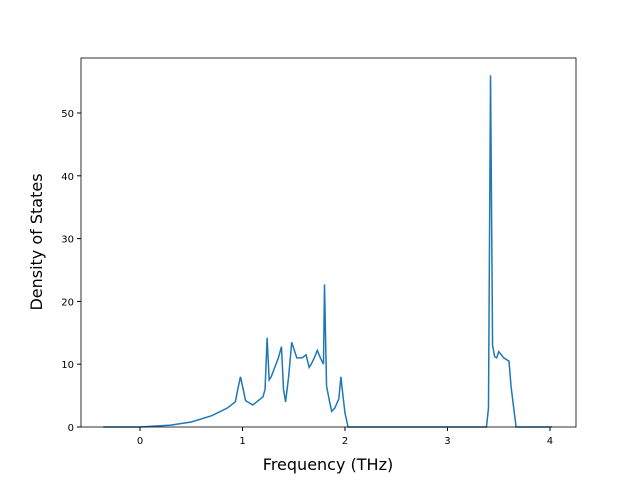  What do you see at coordinates (447, 441) in the screenshot?
I see `x-tick-label: 3` at bounding box center [447, 441].